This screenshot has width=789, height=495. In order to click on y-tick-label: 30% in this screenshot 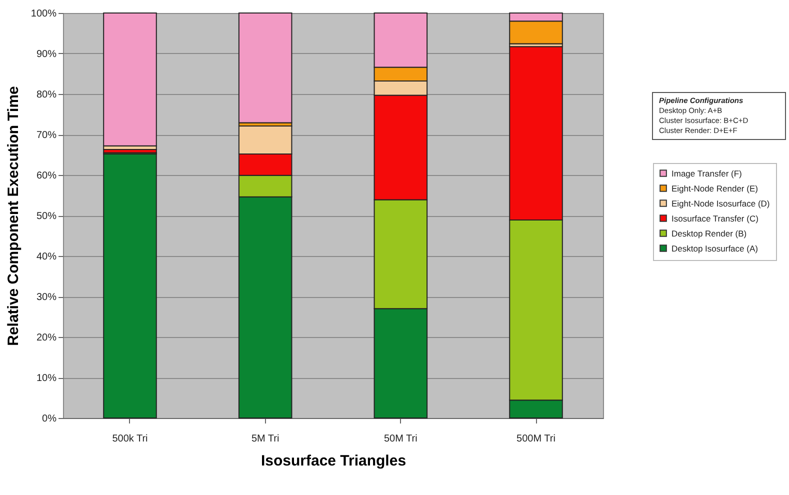, I will do `click(46, 297)`.